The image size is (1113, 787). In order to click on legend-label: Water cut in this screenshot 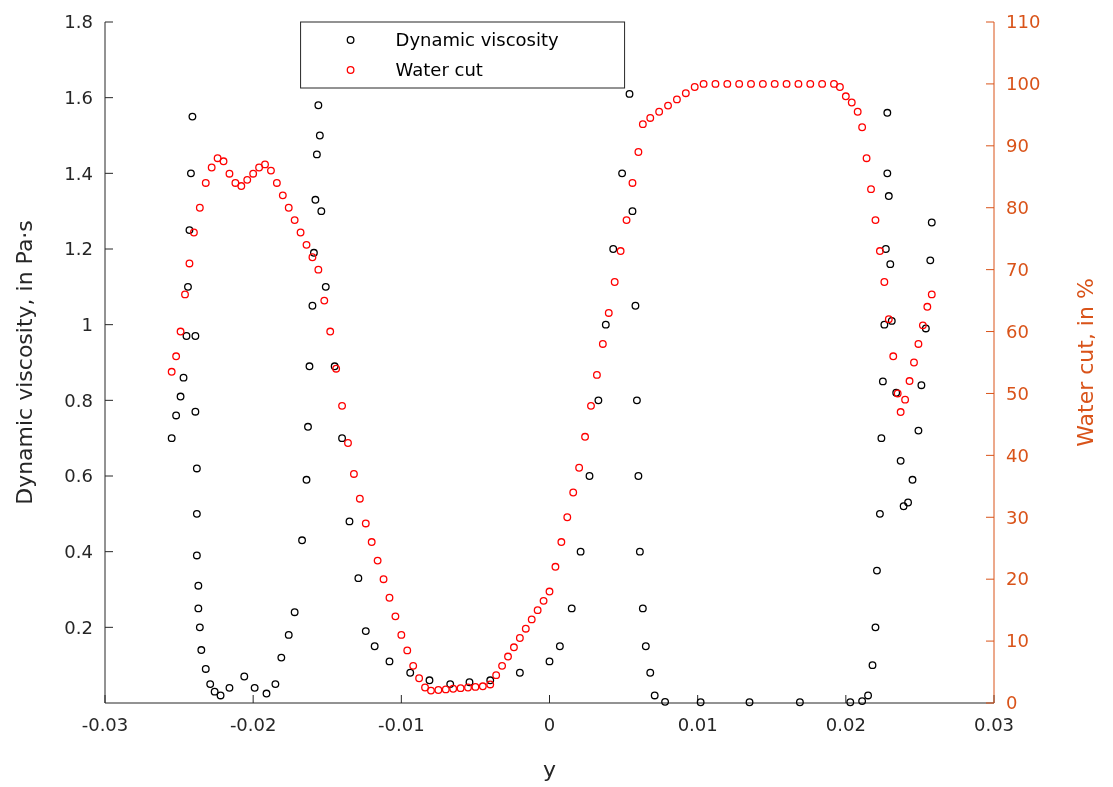, I will do `click(439, 70)`.